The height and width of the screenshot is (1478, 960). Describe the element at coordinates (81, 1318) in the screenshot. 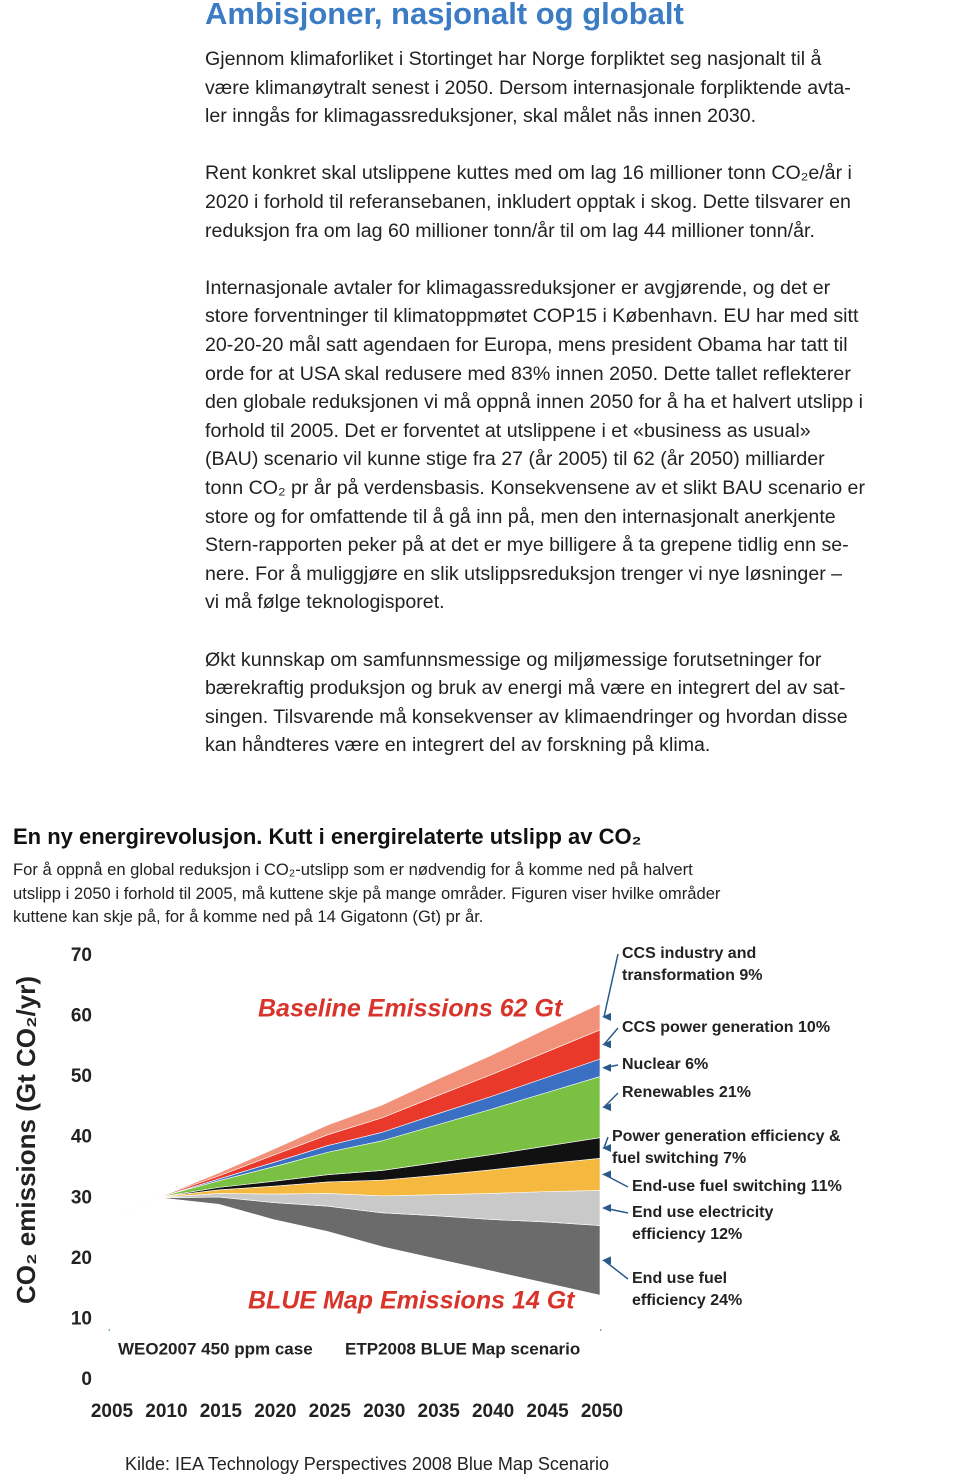

I see `y-tick-label: 10` at that location.